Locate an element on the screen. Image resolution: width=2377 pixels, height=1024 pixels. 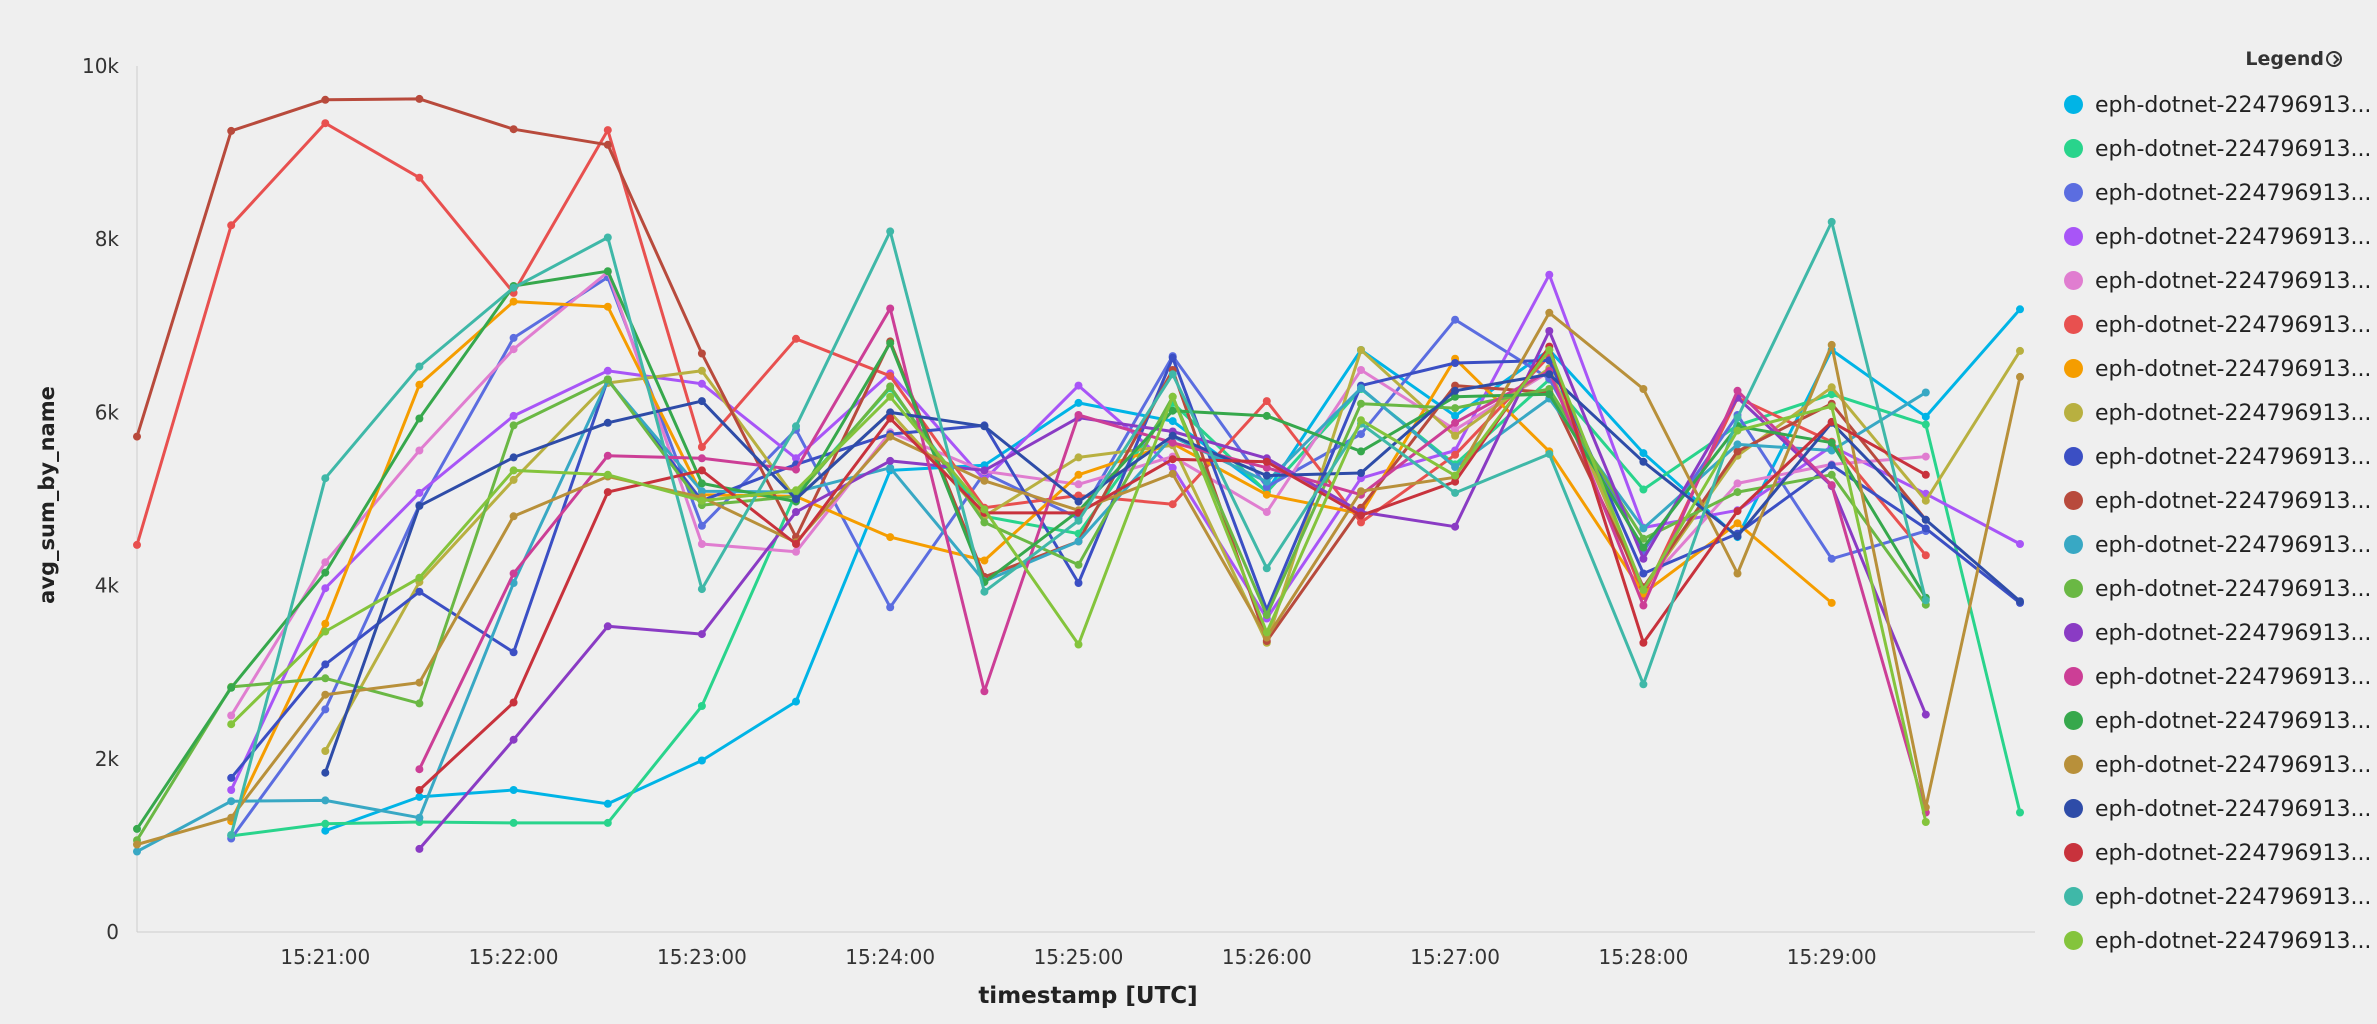
legend-header: Legend is located at coordinates (2293, 59).